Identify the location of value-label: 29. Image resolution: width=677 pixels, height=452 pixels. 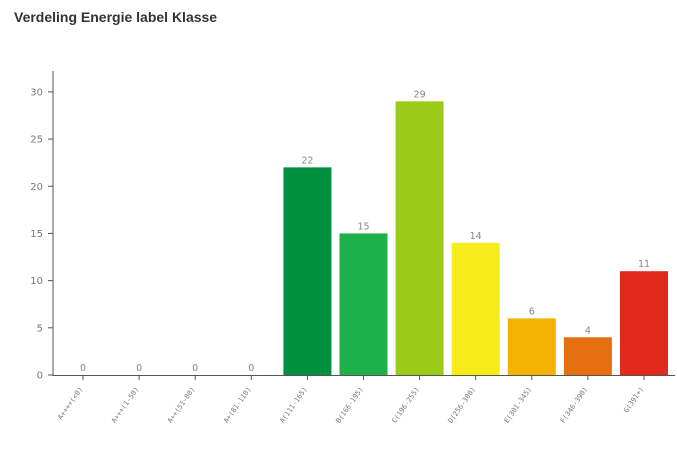
(420, 94).